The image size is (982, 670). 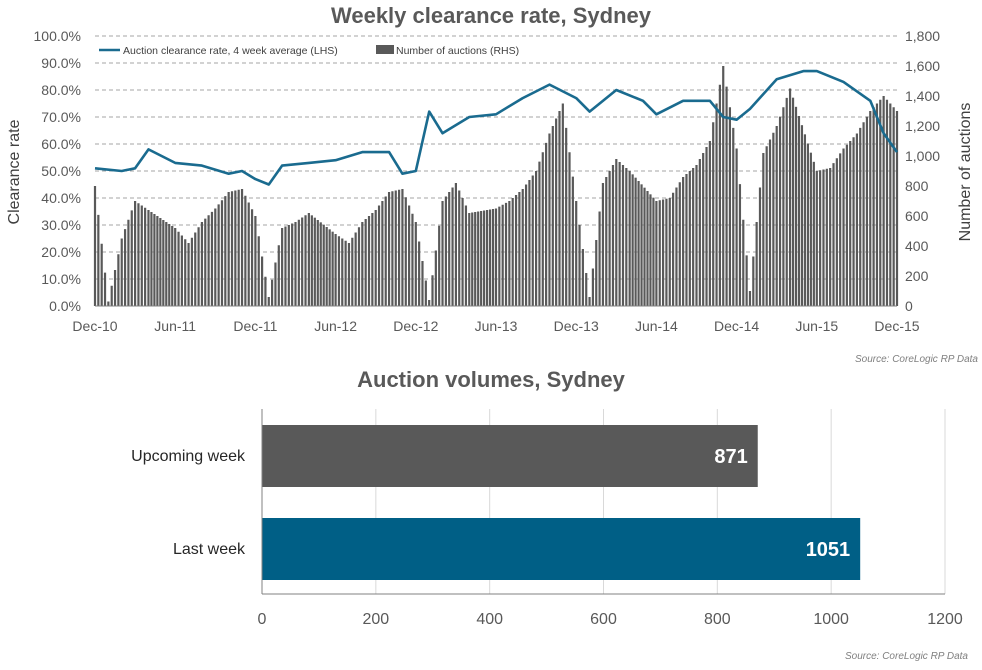 What do you see at coordinates (561, 502) in the screenshot?
I see `chart2-bars: 871 1051` at bounding box center [561, 502].